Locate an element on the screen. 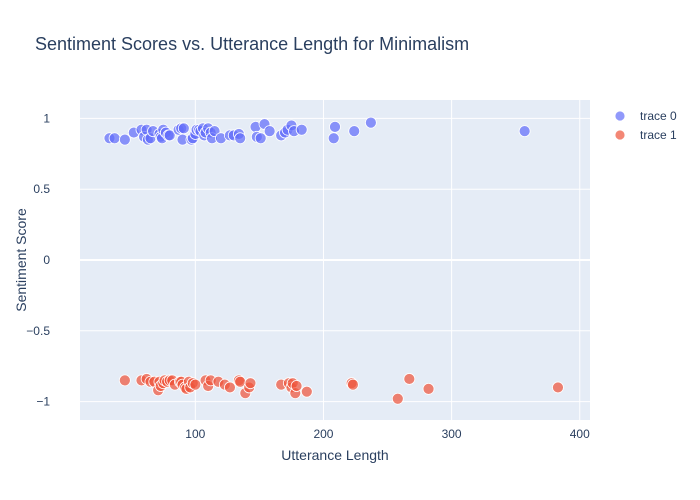 The image size is (700, 500). y-tick-label: −0.5 is located at coordinates (38, 331).